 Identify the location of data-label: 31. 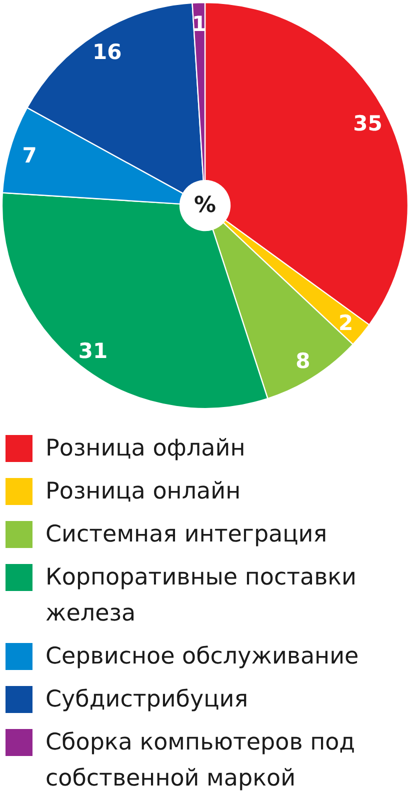
(93, 350).